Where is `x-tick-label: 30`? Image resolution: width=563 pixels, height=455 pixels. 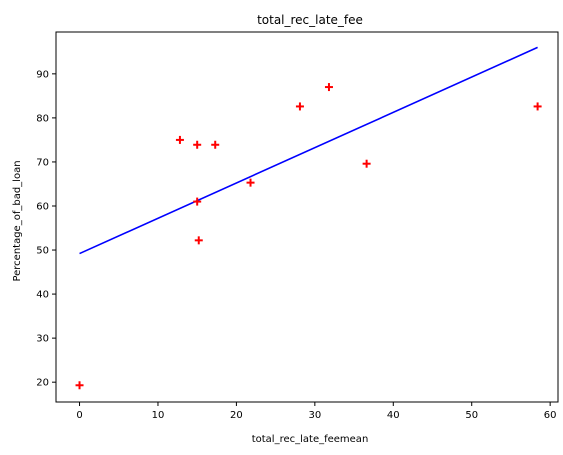
x-tick-label: 30 is located at coordinates (314, 415).